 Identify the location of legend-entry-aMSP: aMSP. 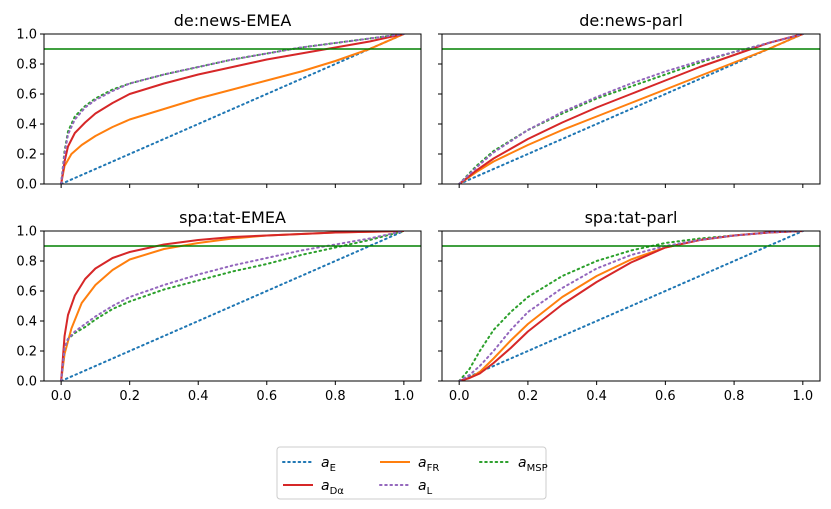
(513, 464).